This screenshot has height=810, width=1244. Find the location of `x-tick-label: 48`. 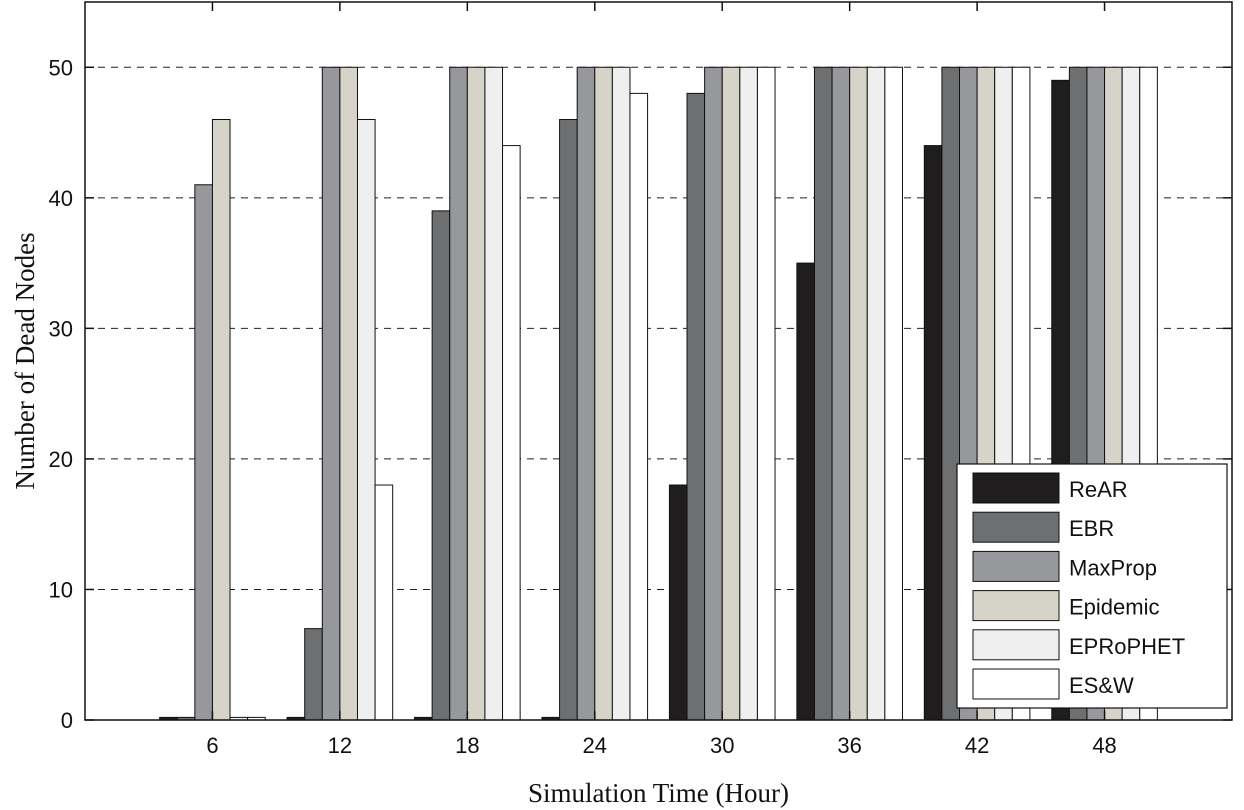

x-tick-label: 48 is located at coordinates (1104, 745).